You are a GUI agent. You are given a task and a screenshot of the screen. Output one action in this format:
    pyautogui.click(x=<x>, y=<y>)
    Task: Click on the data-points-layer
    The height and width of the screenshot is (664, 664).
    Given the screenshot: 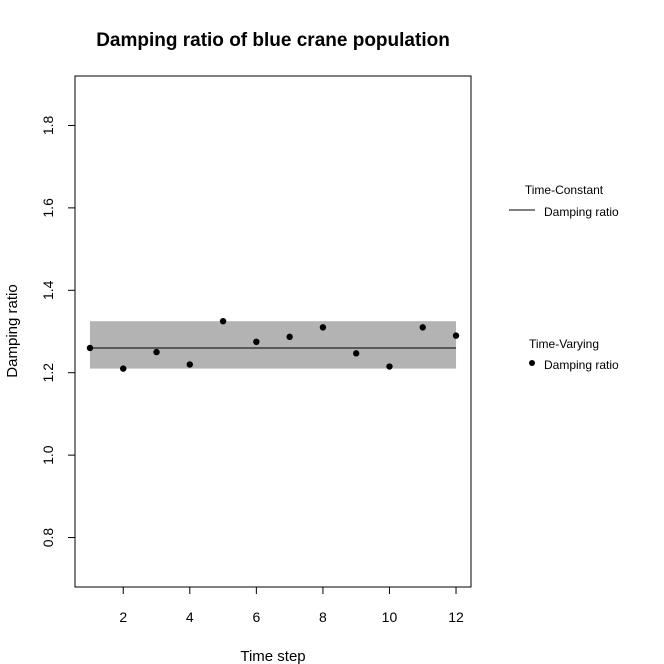 What is the action you would take?
    pyautogui.click(x=273, y=344)
    